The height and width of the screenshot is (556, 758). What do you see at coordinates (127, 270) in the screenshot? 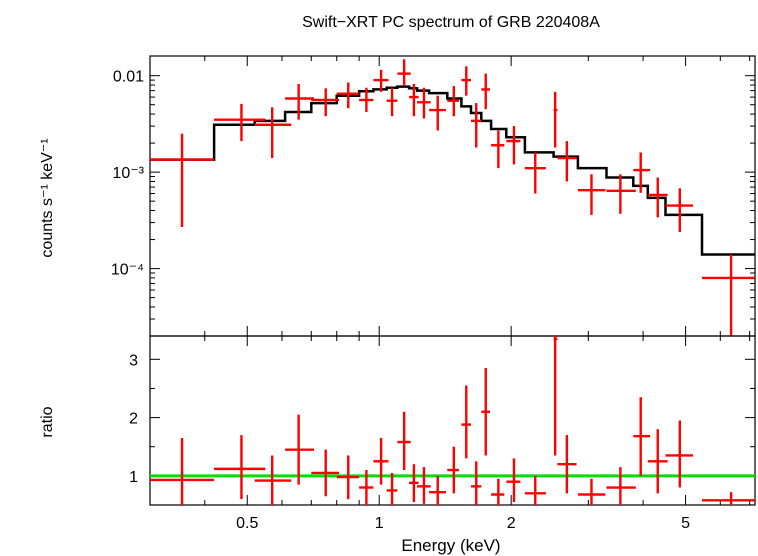
I see `y-tick-label: 10⁻⁴` at bounding box center [127, 270].